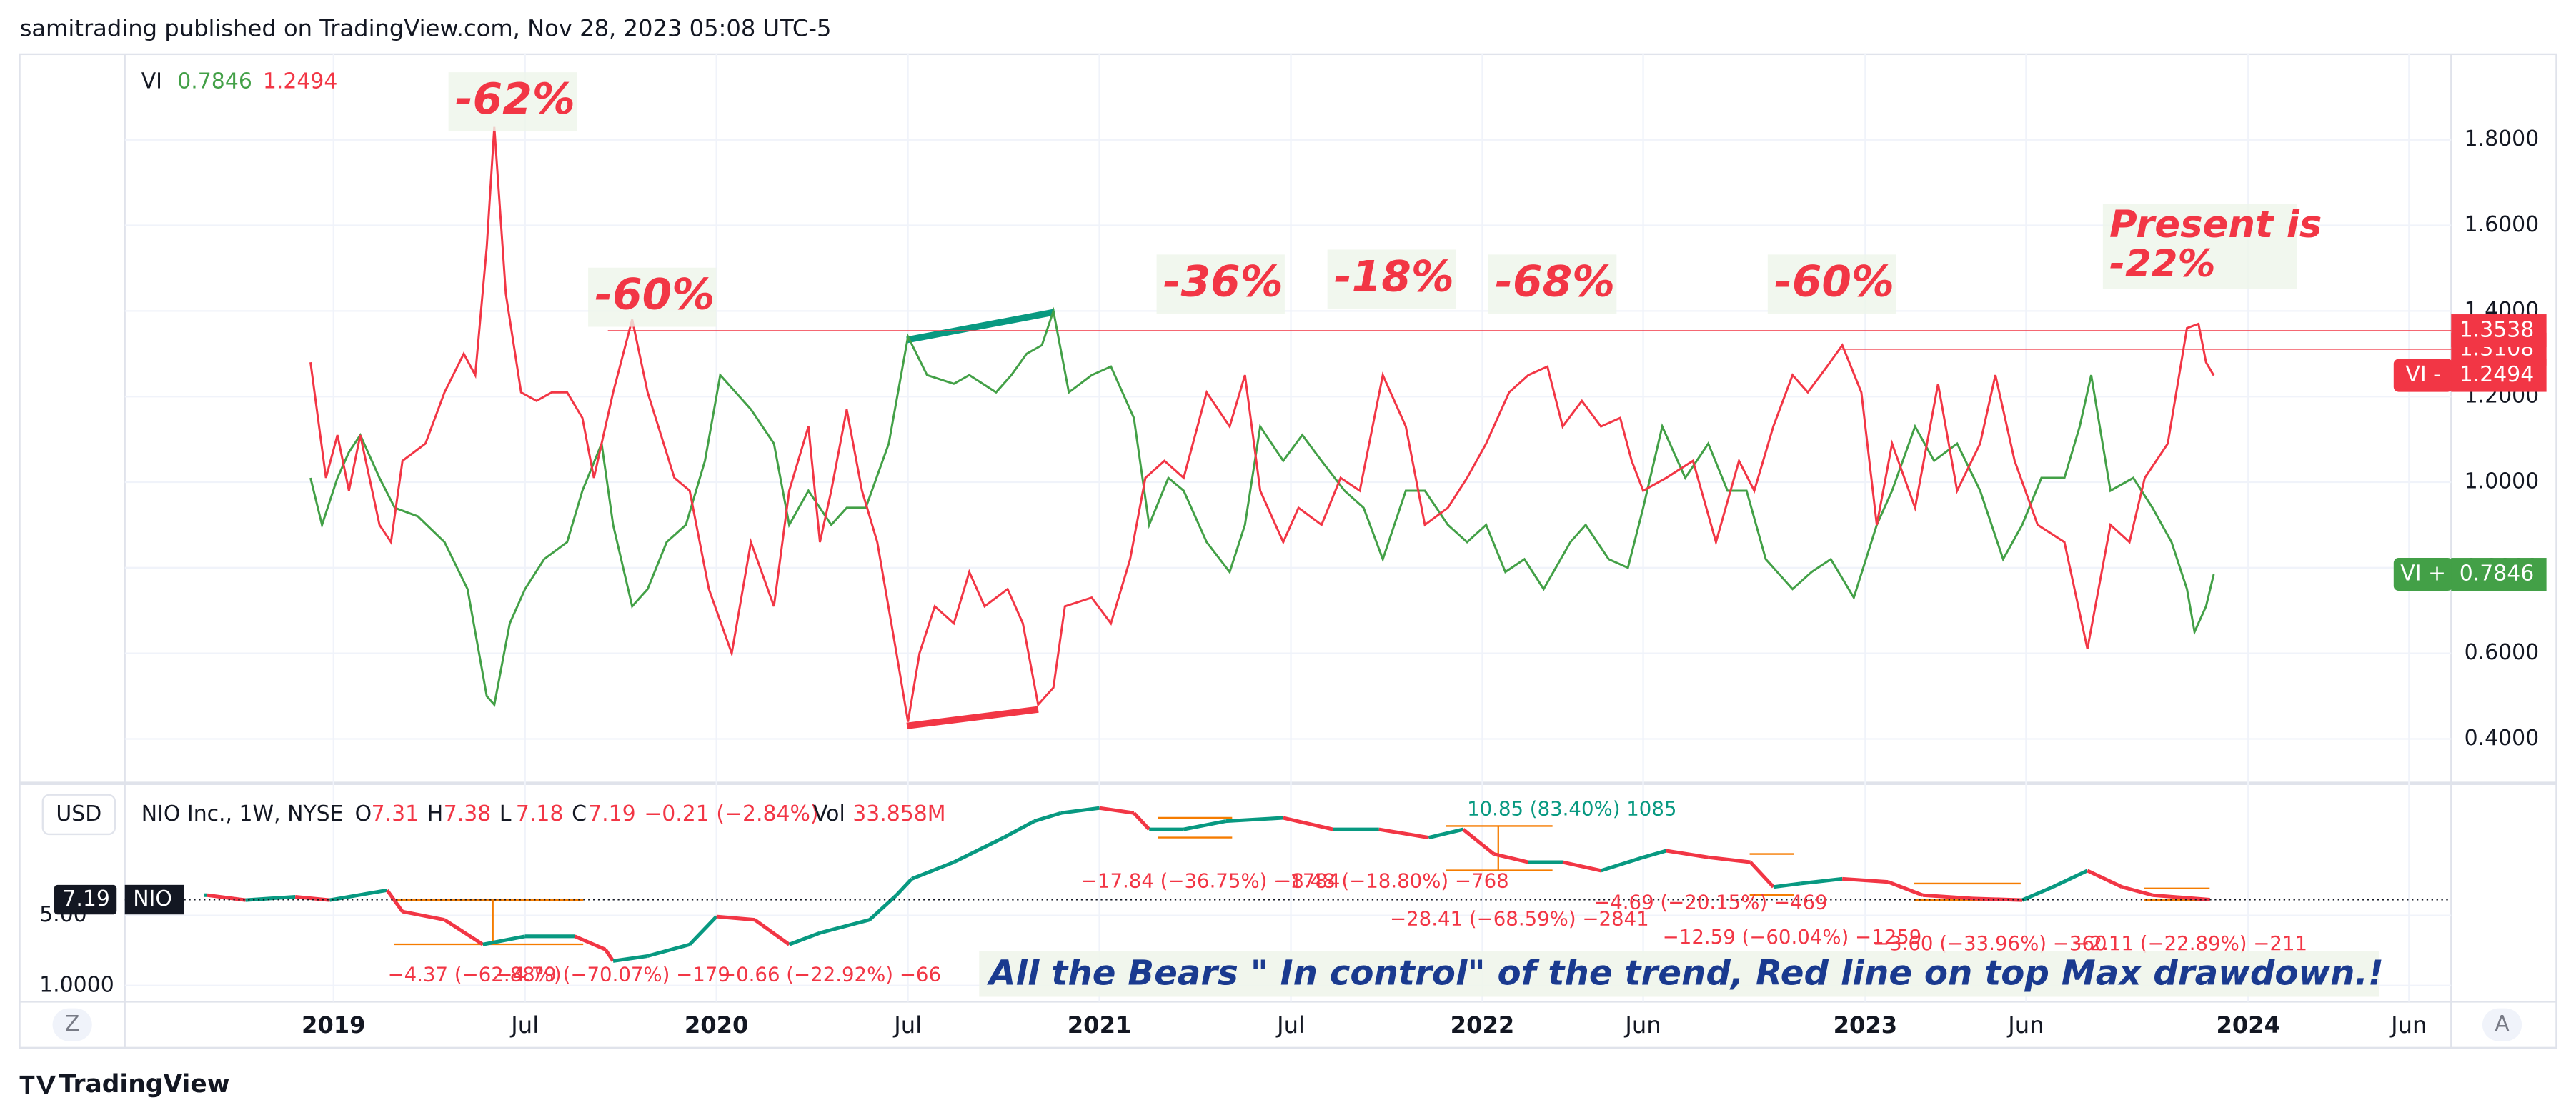  I want to click on legend-item: 7.18, so click(540, 813).